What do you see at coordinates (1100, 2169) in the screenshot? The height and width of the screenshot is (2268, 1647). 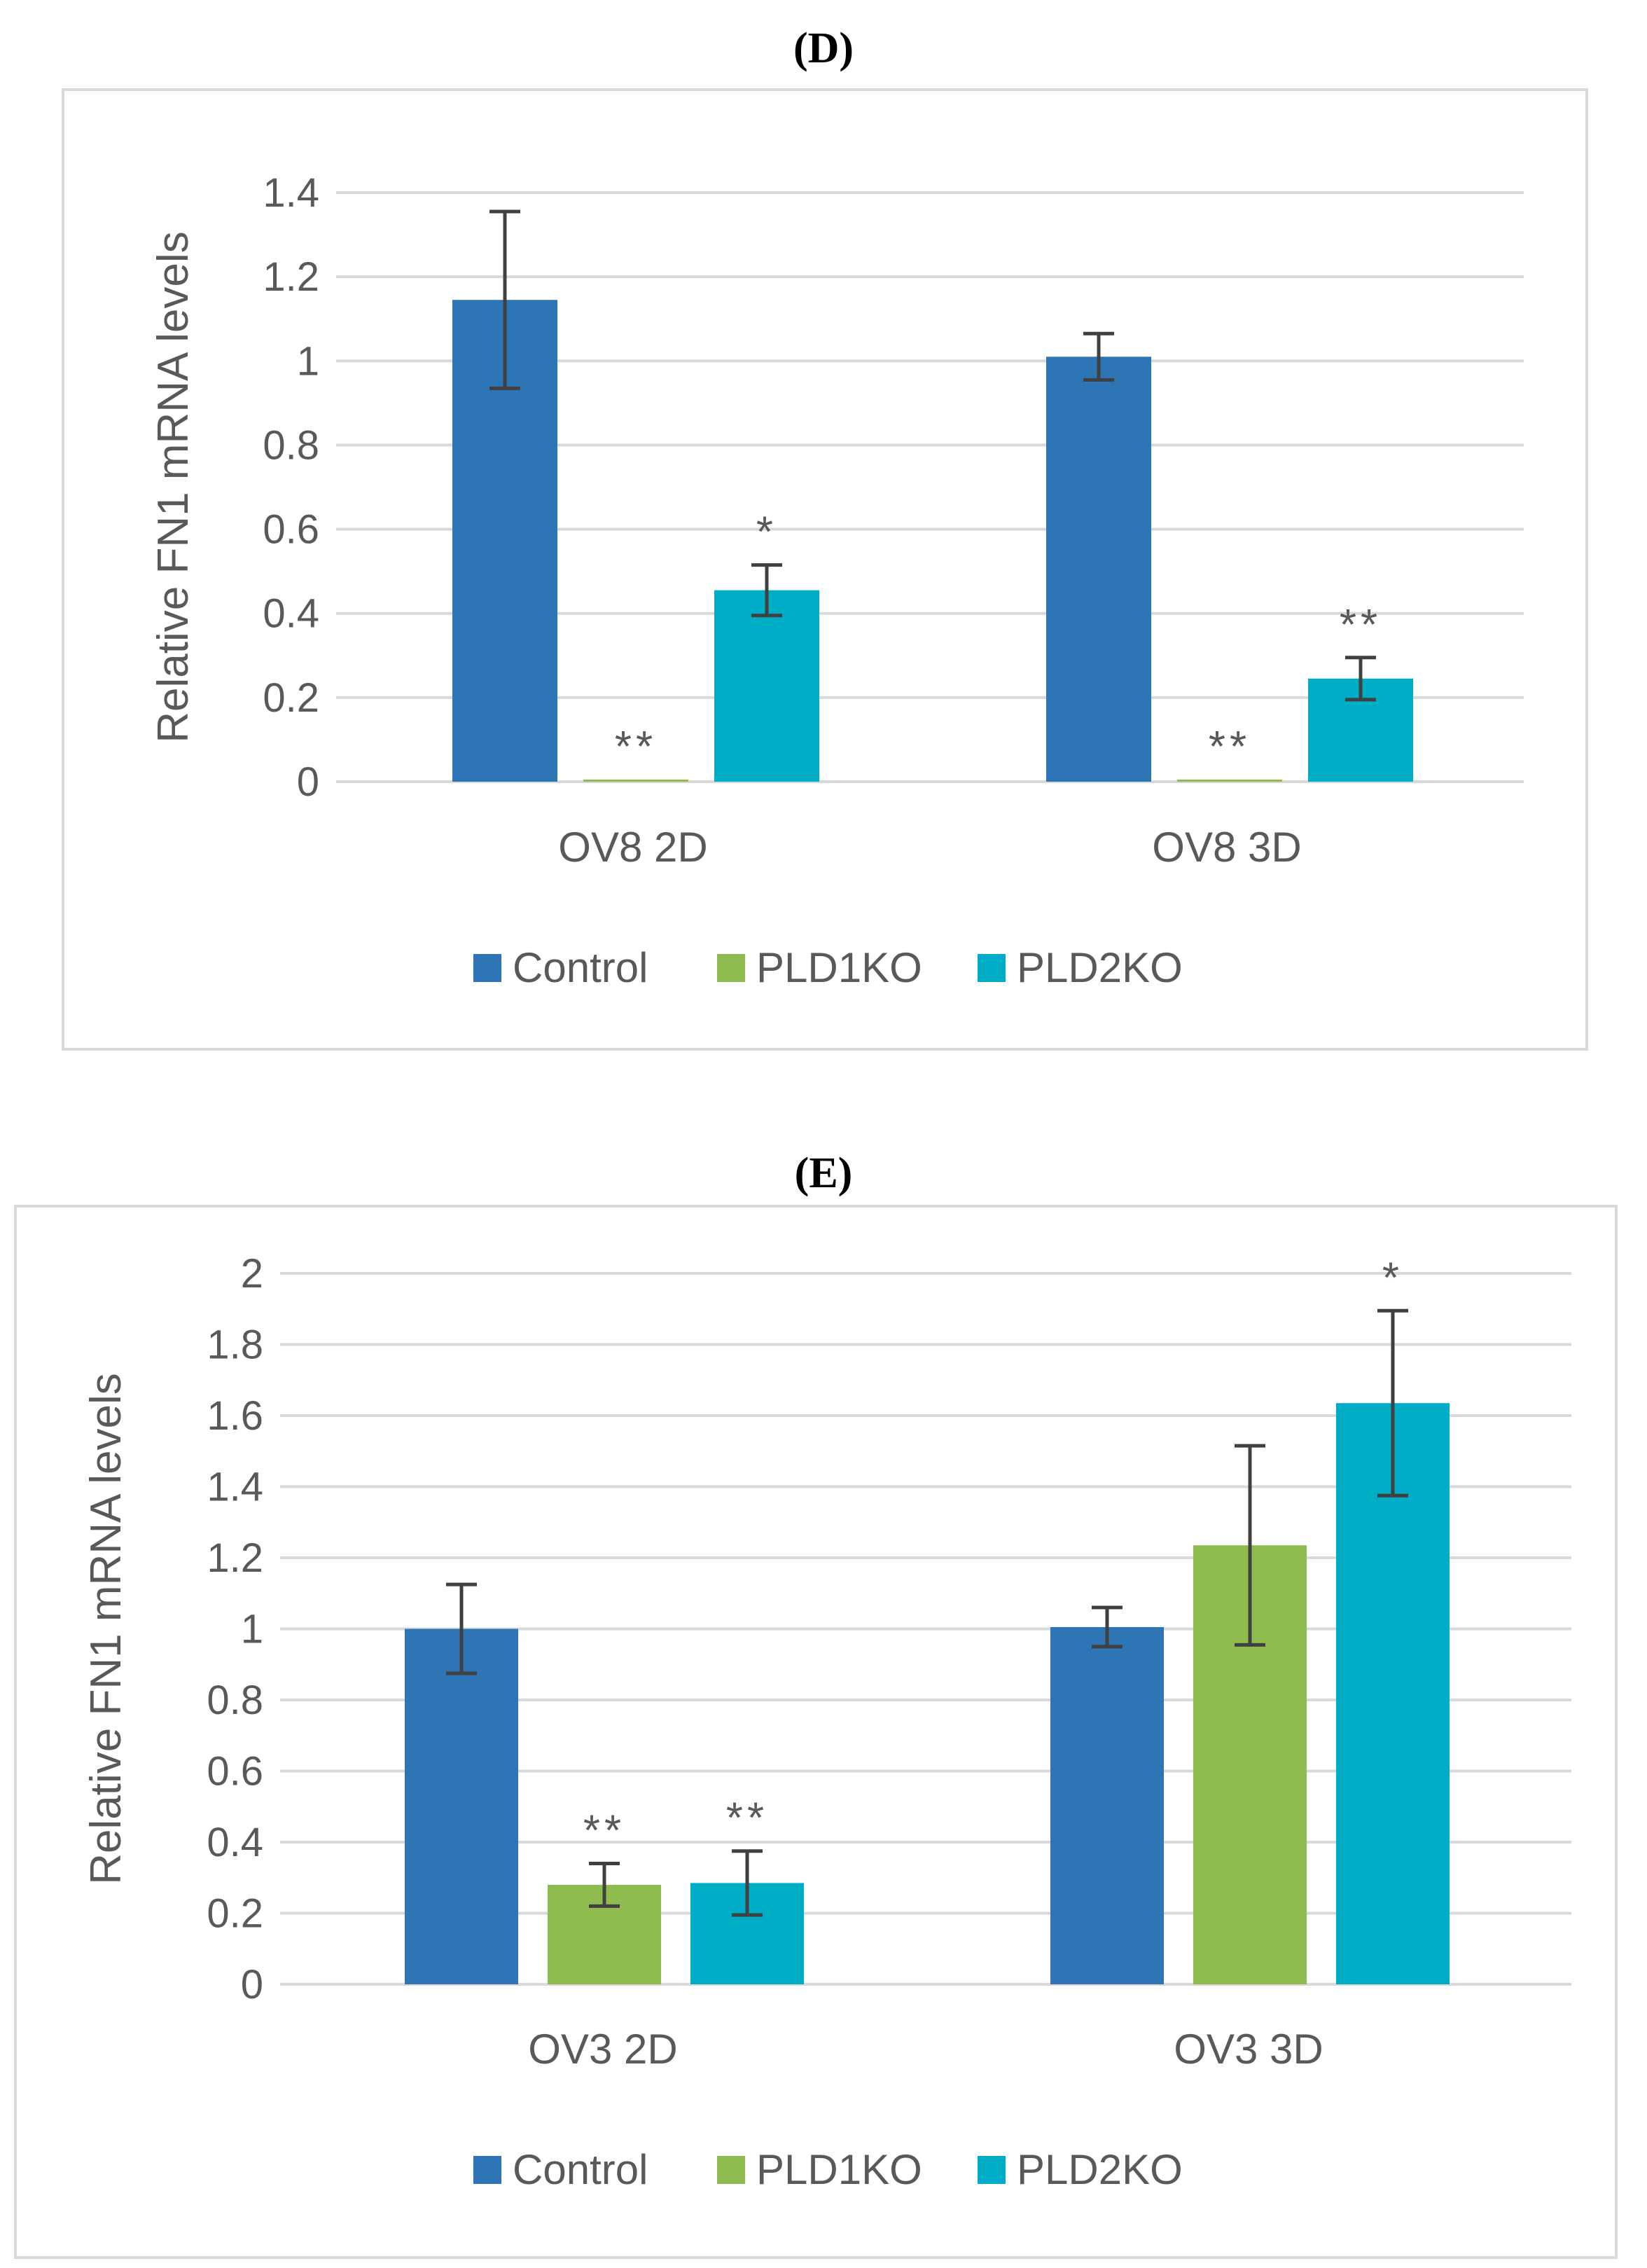 I see `chart-e-legend-label-pld2ko: PLD2KO` at bounding box center [1100, 2169].